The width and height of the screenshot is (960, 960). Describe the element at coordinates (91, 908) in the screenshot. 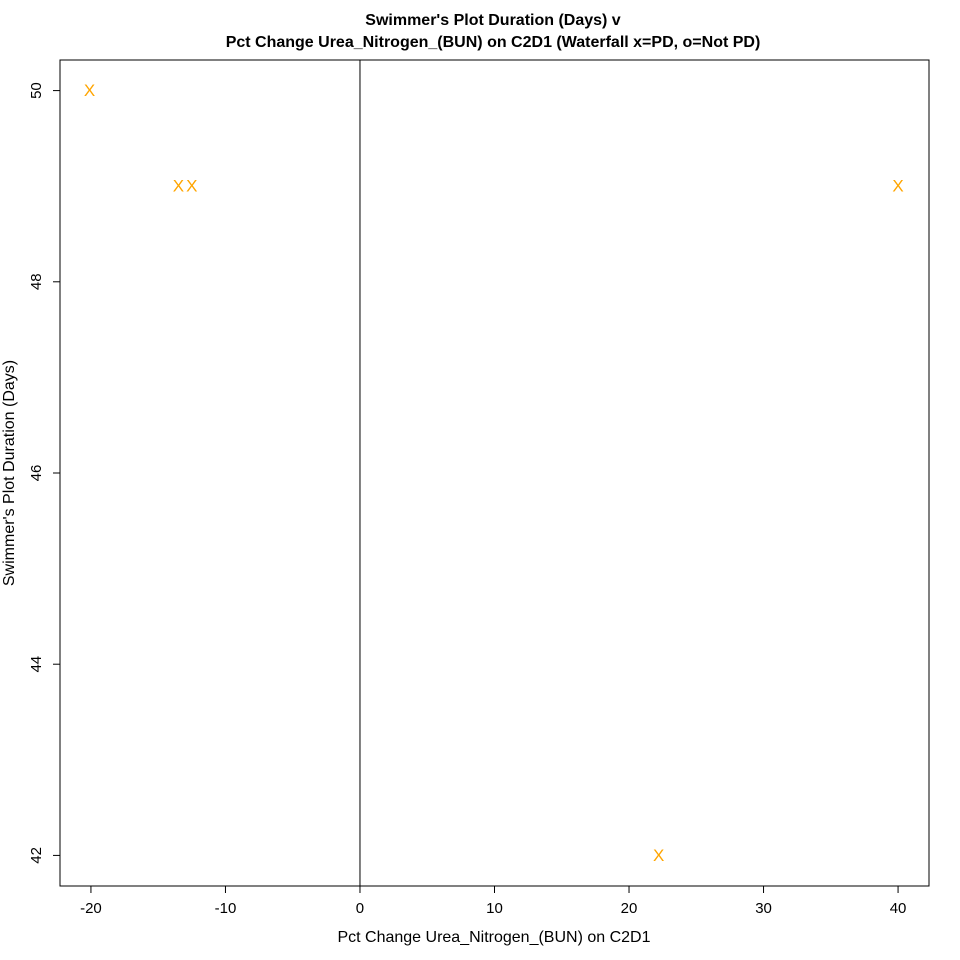

I see `x-tick-label: -20` at that location.